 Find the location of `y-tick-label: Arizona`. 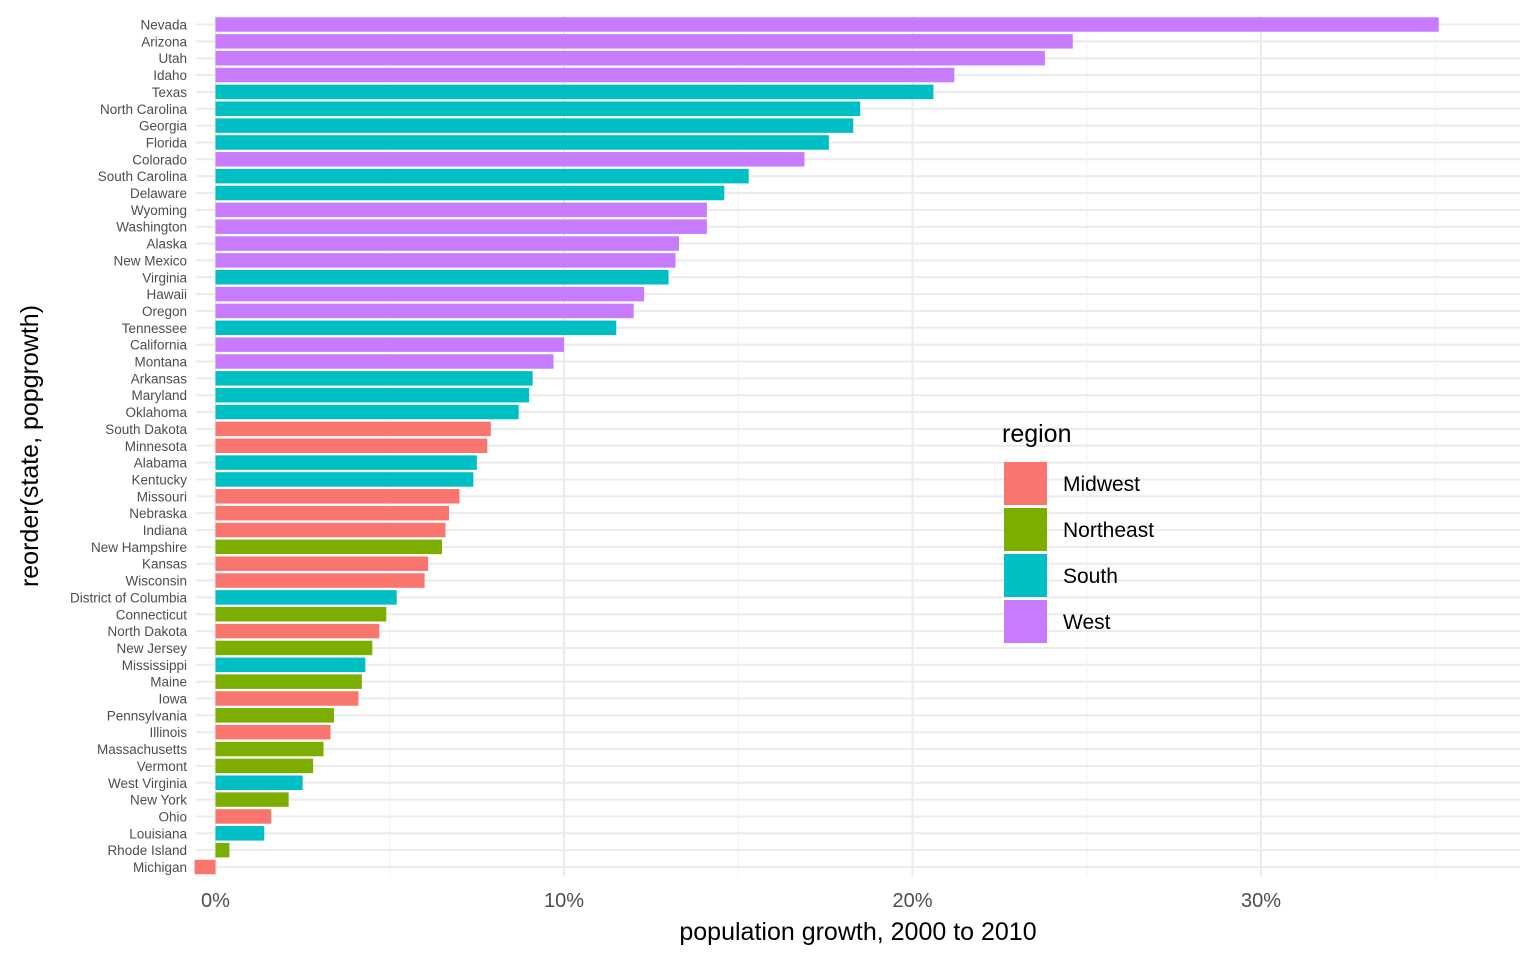

y-tick-label: Arizona is located at coordinates (164, 41).